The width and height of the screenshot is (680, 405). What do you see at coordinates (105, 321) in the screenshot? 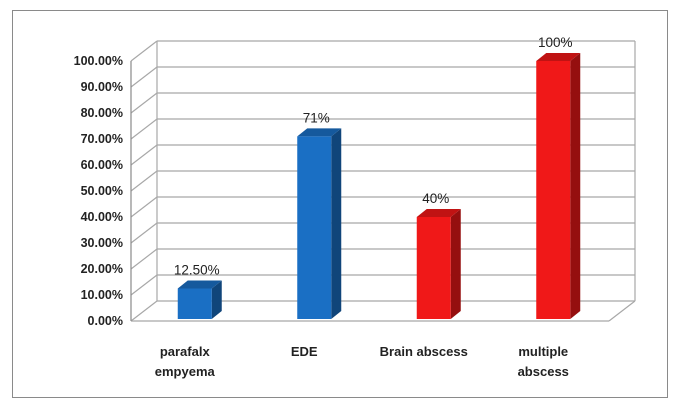
I see `y-tick-label: 0.00%` at bounding box center [105, 321].